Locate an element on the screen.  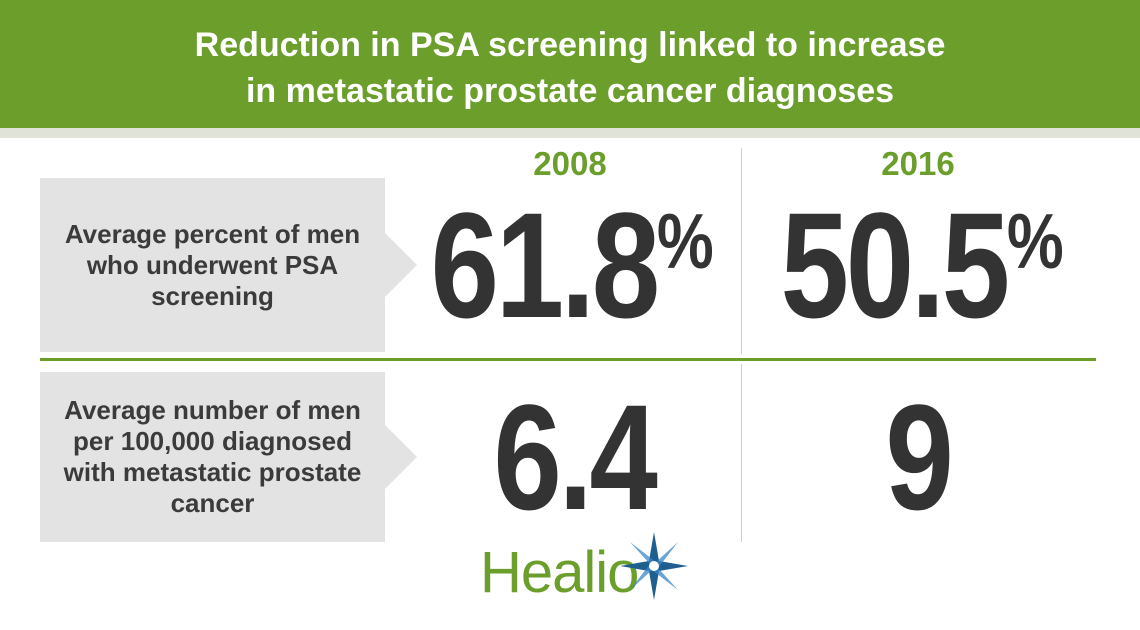
value-number: 9 is located at coordinates (919, 457).